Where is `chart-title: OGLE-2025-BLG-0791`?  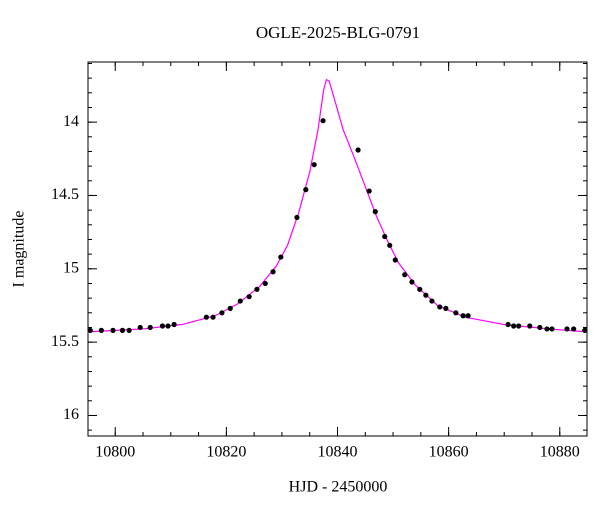
chart-title: OGLE-2025-BLG-0791 is located at coordinates (338, 32).